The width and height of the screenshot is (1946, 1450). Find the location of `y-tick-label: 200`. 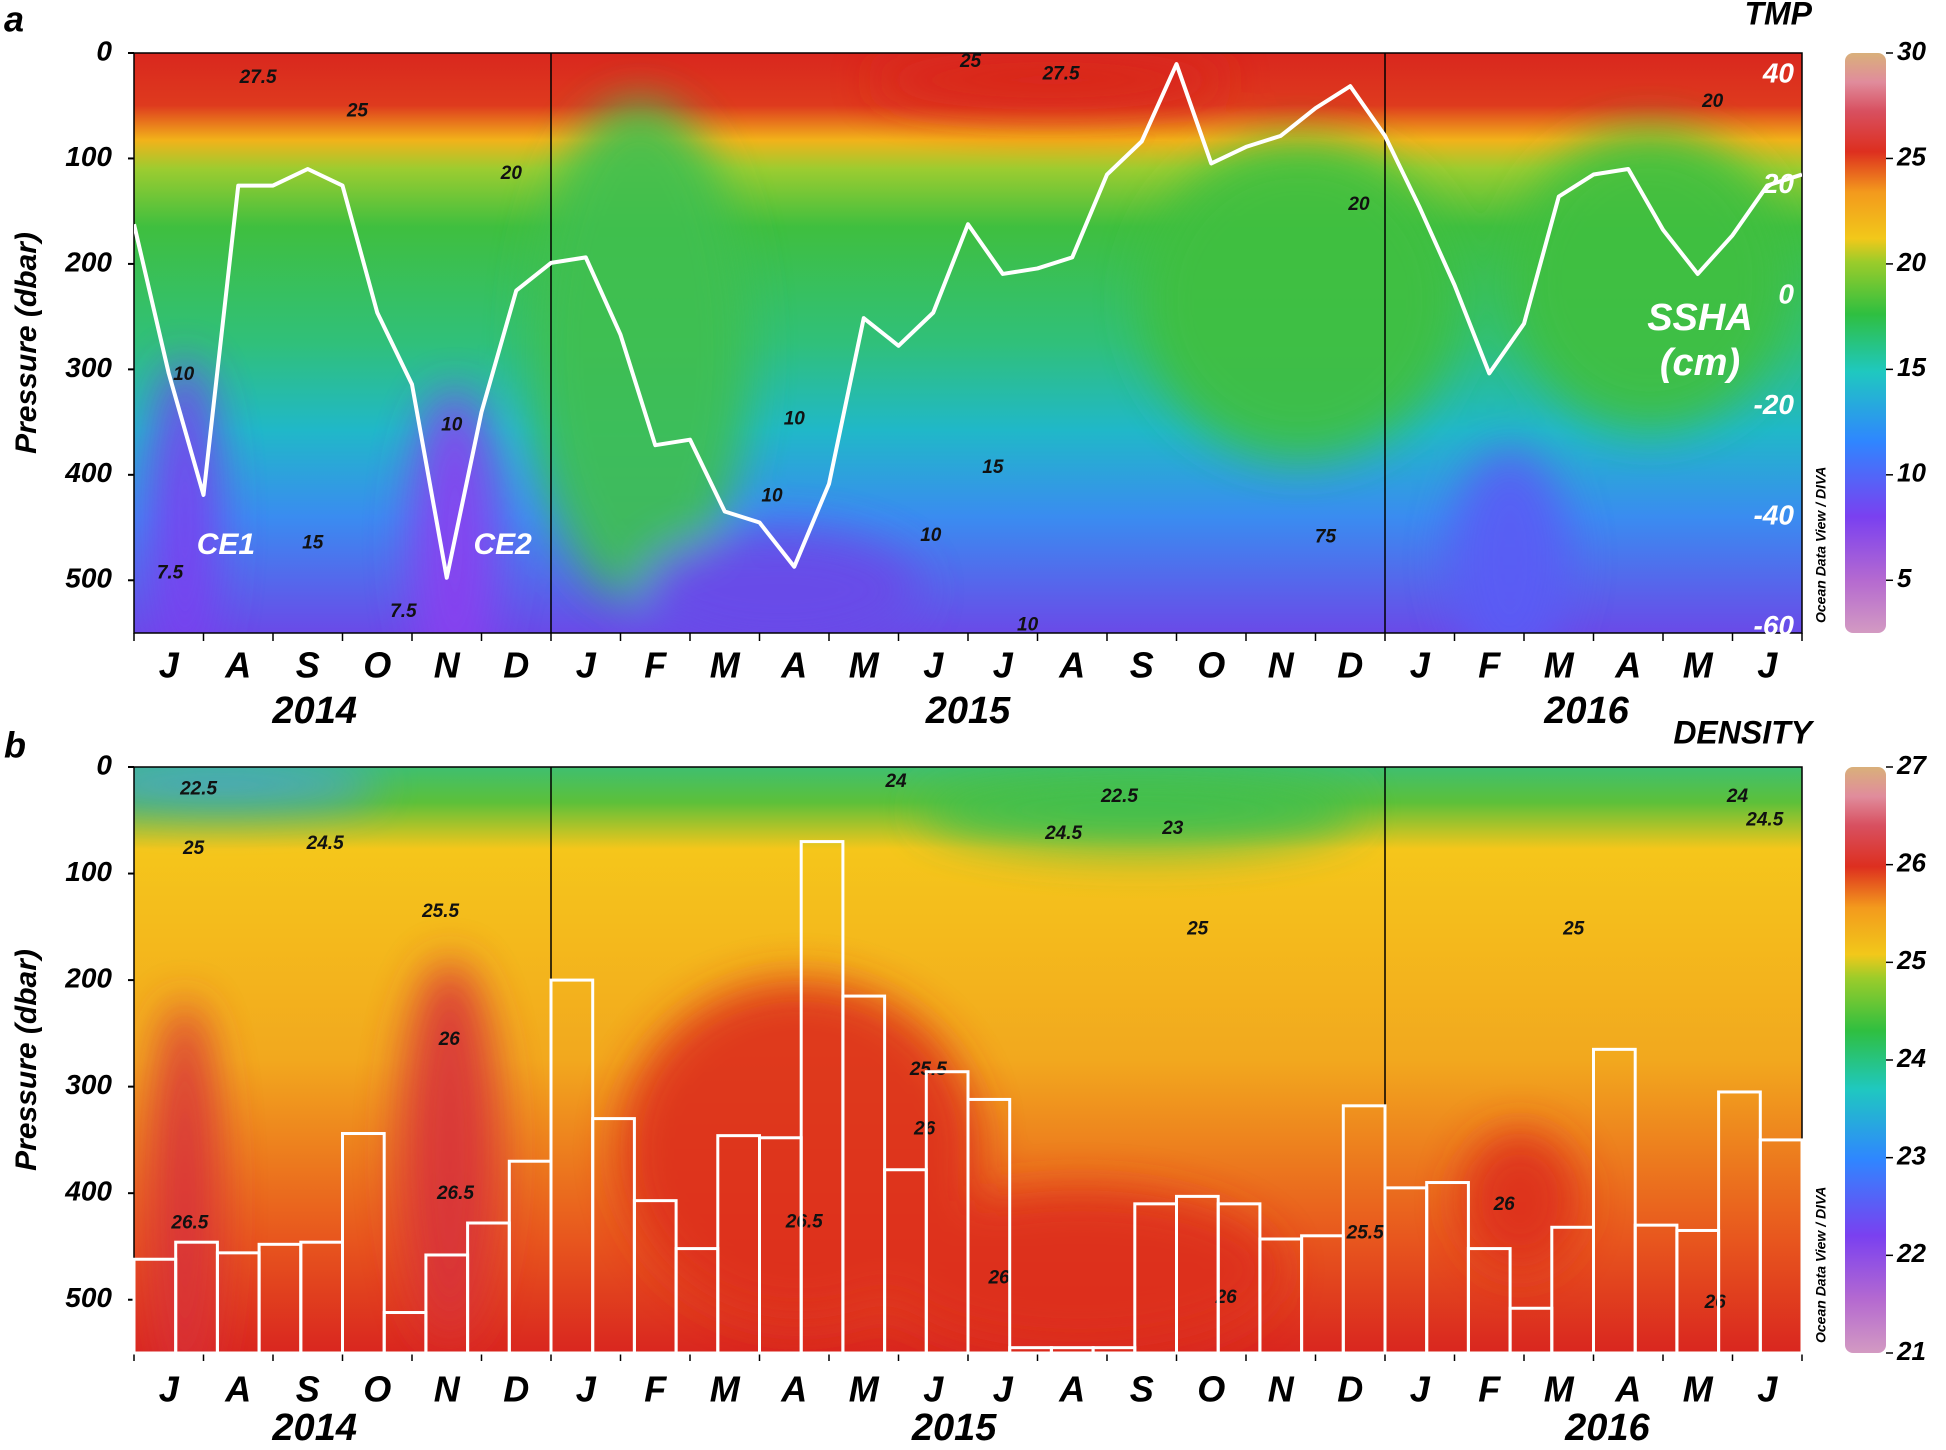

y-tick-label: 200 is located at coordinates (88, 977).